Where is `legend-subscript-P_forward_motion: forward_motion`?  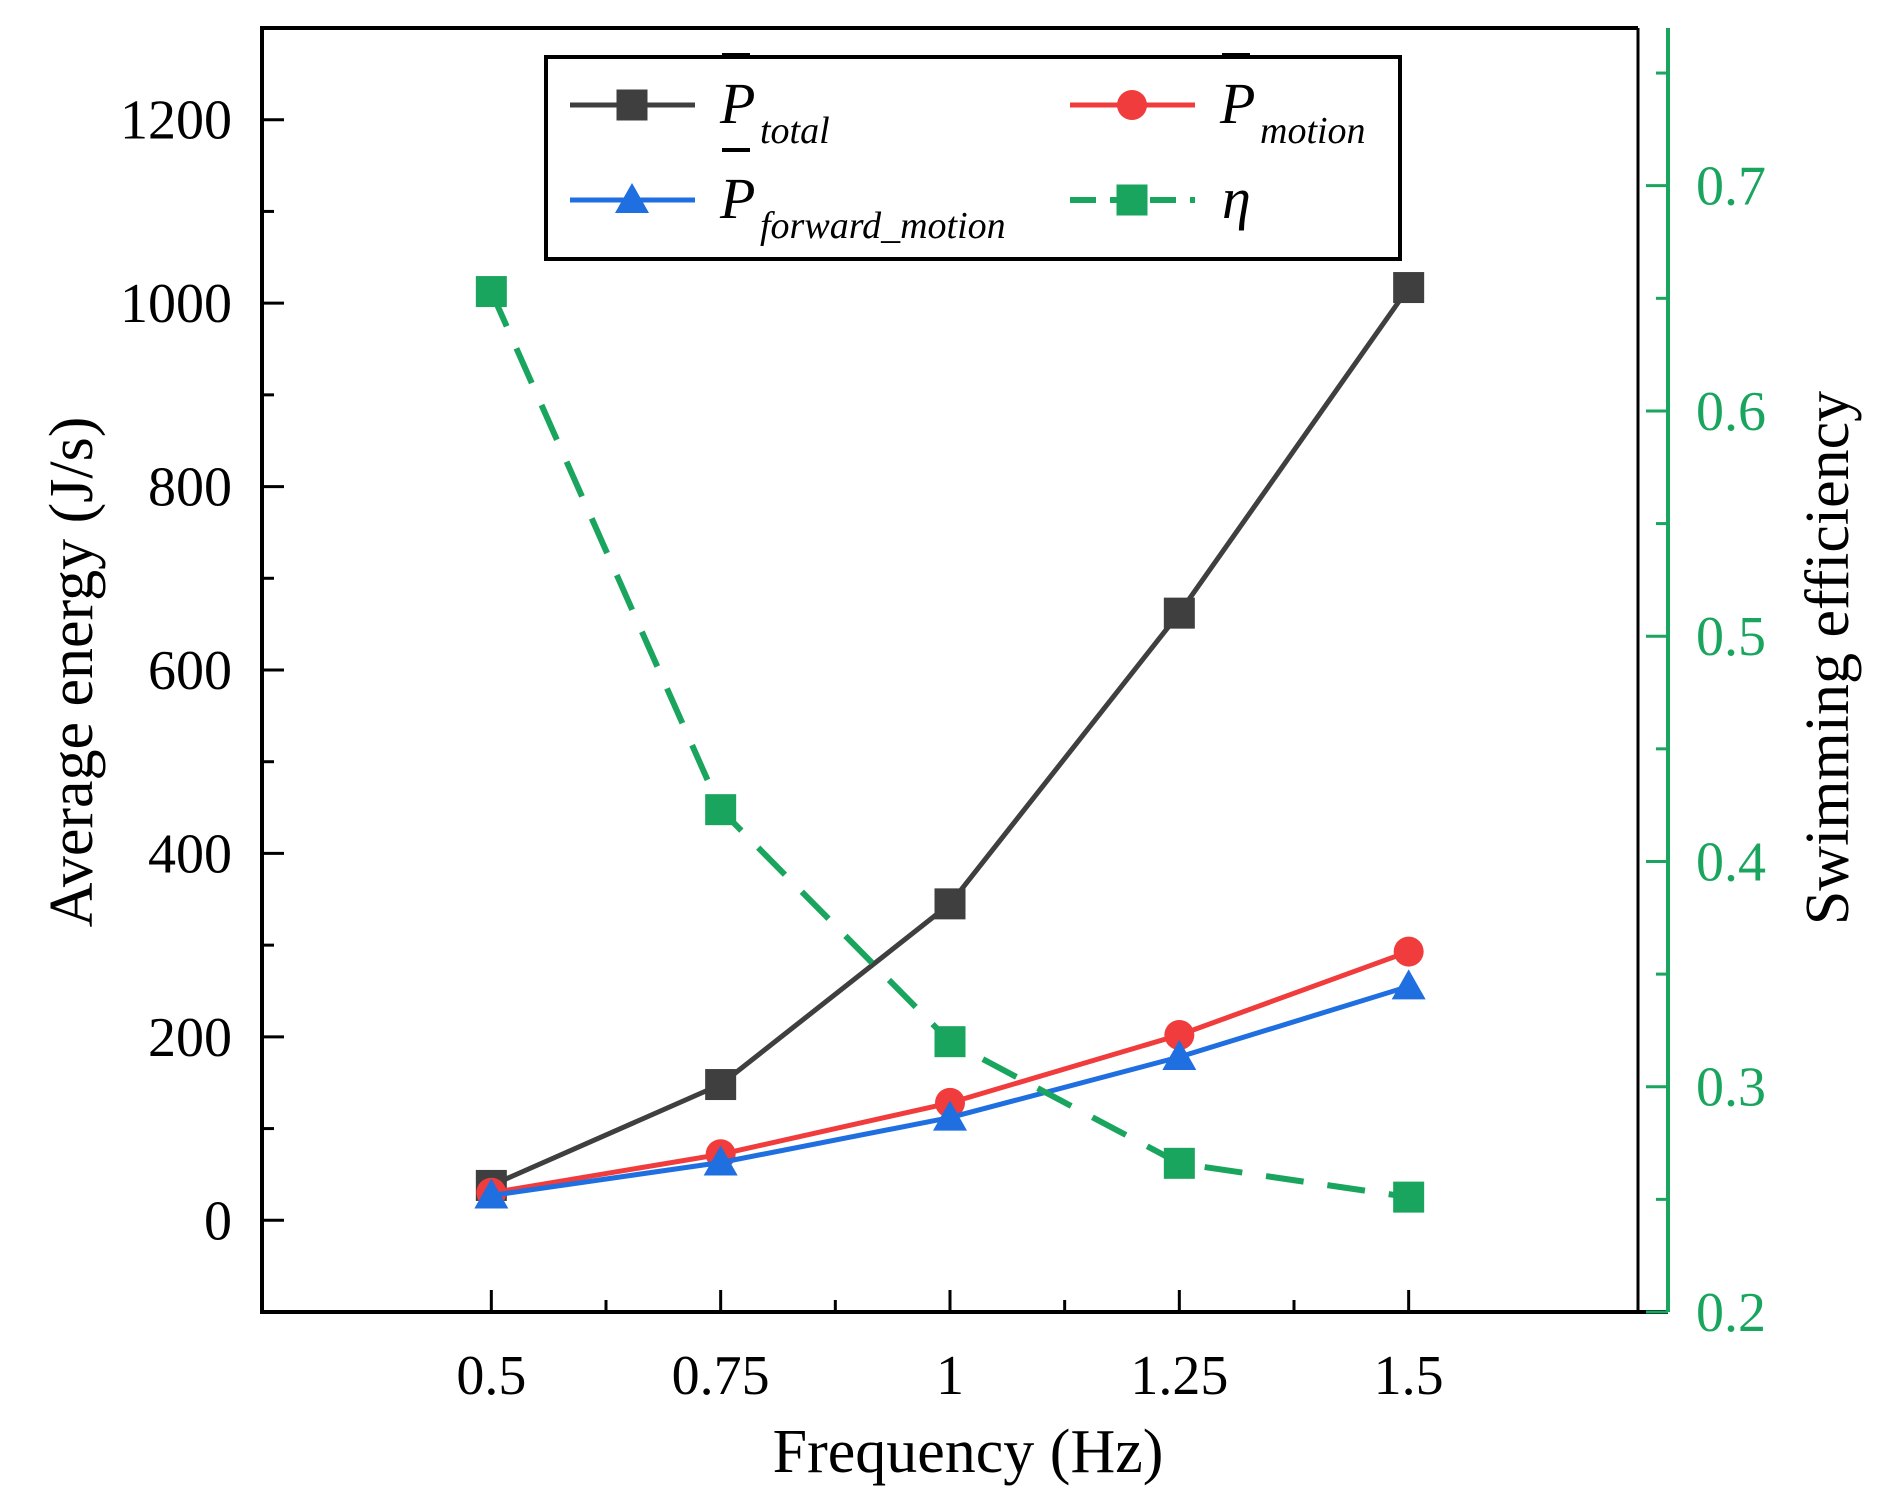 legend-subscript-P_forward_motion: forward_motion is located at coordinates (883, 226).